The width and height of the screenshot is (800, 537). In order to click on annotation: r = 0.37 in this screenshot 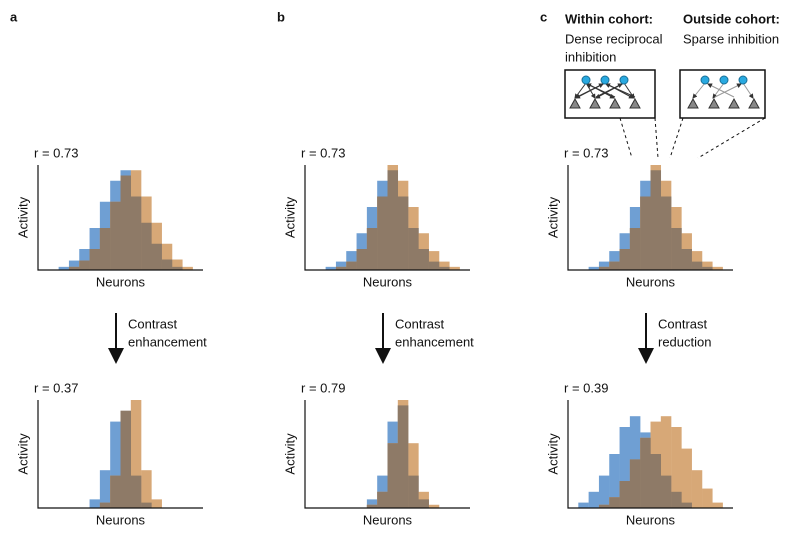, I will do `click(56, 387)`.